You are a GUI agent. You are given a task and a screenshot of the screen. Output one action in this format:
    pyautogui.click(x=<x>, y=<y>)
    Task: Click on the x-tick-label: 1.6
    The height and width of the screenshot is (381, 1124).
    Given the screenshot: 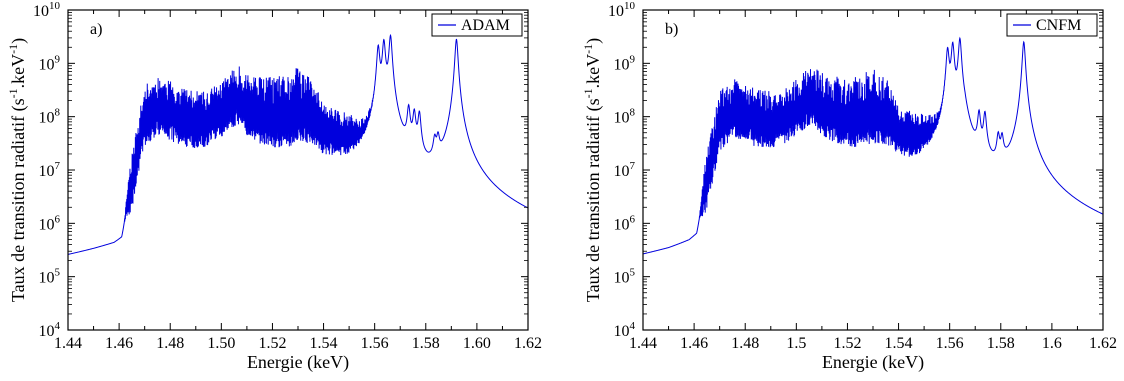 What is the action you would take?
    pyautogui.click(x=1052, y=343)
    